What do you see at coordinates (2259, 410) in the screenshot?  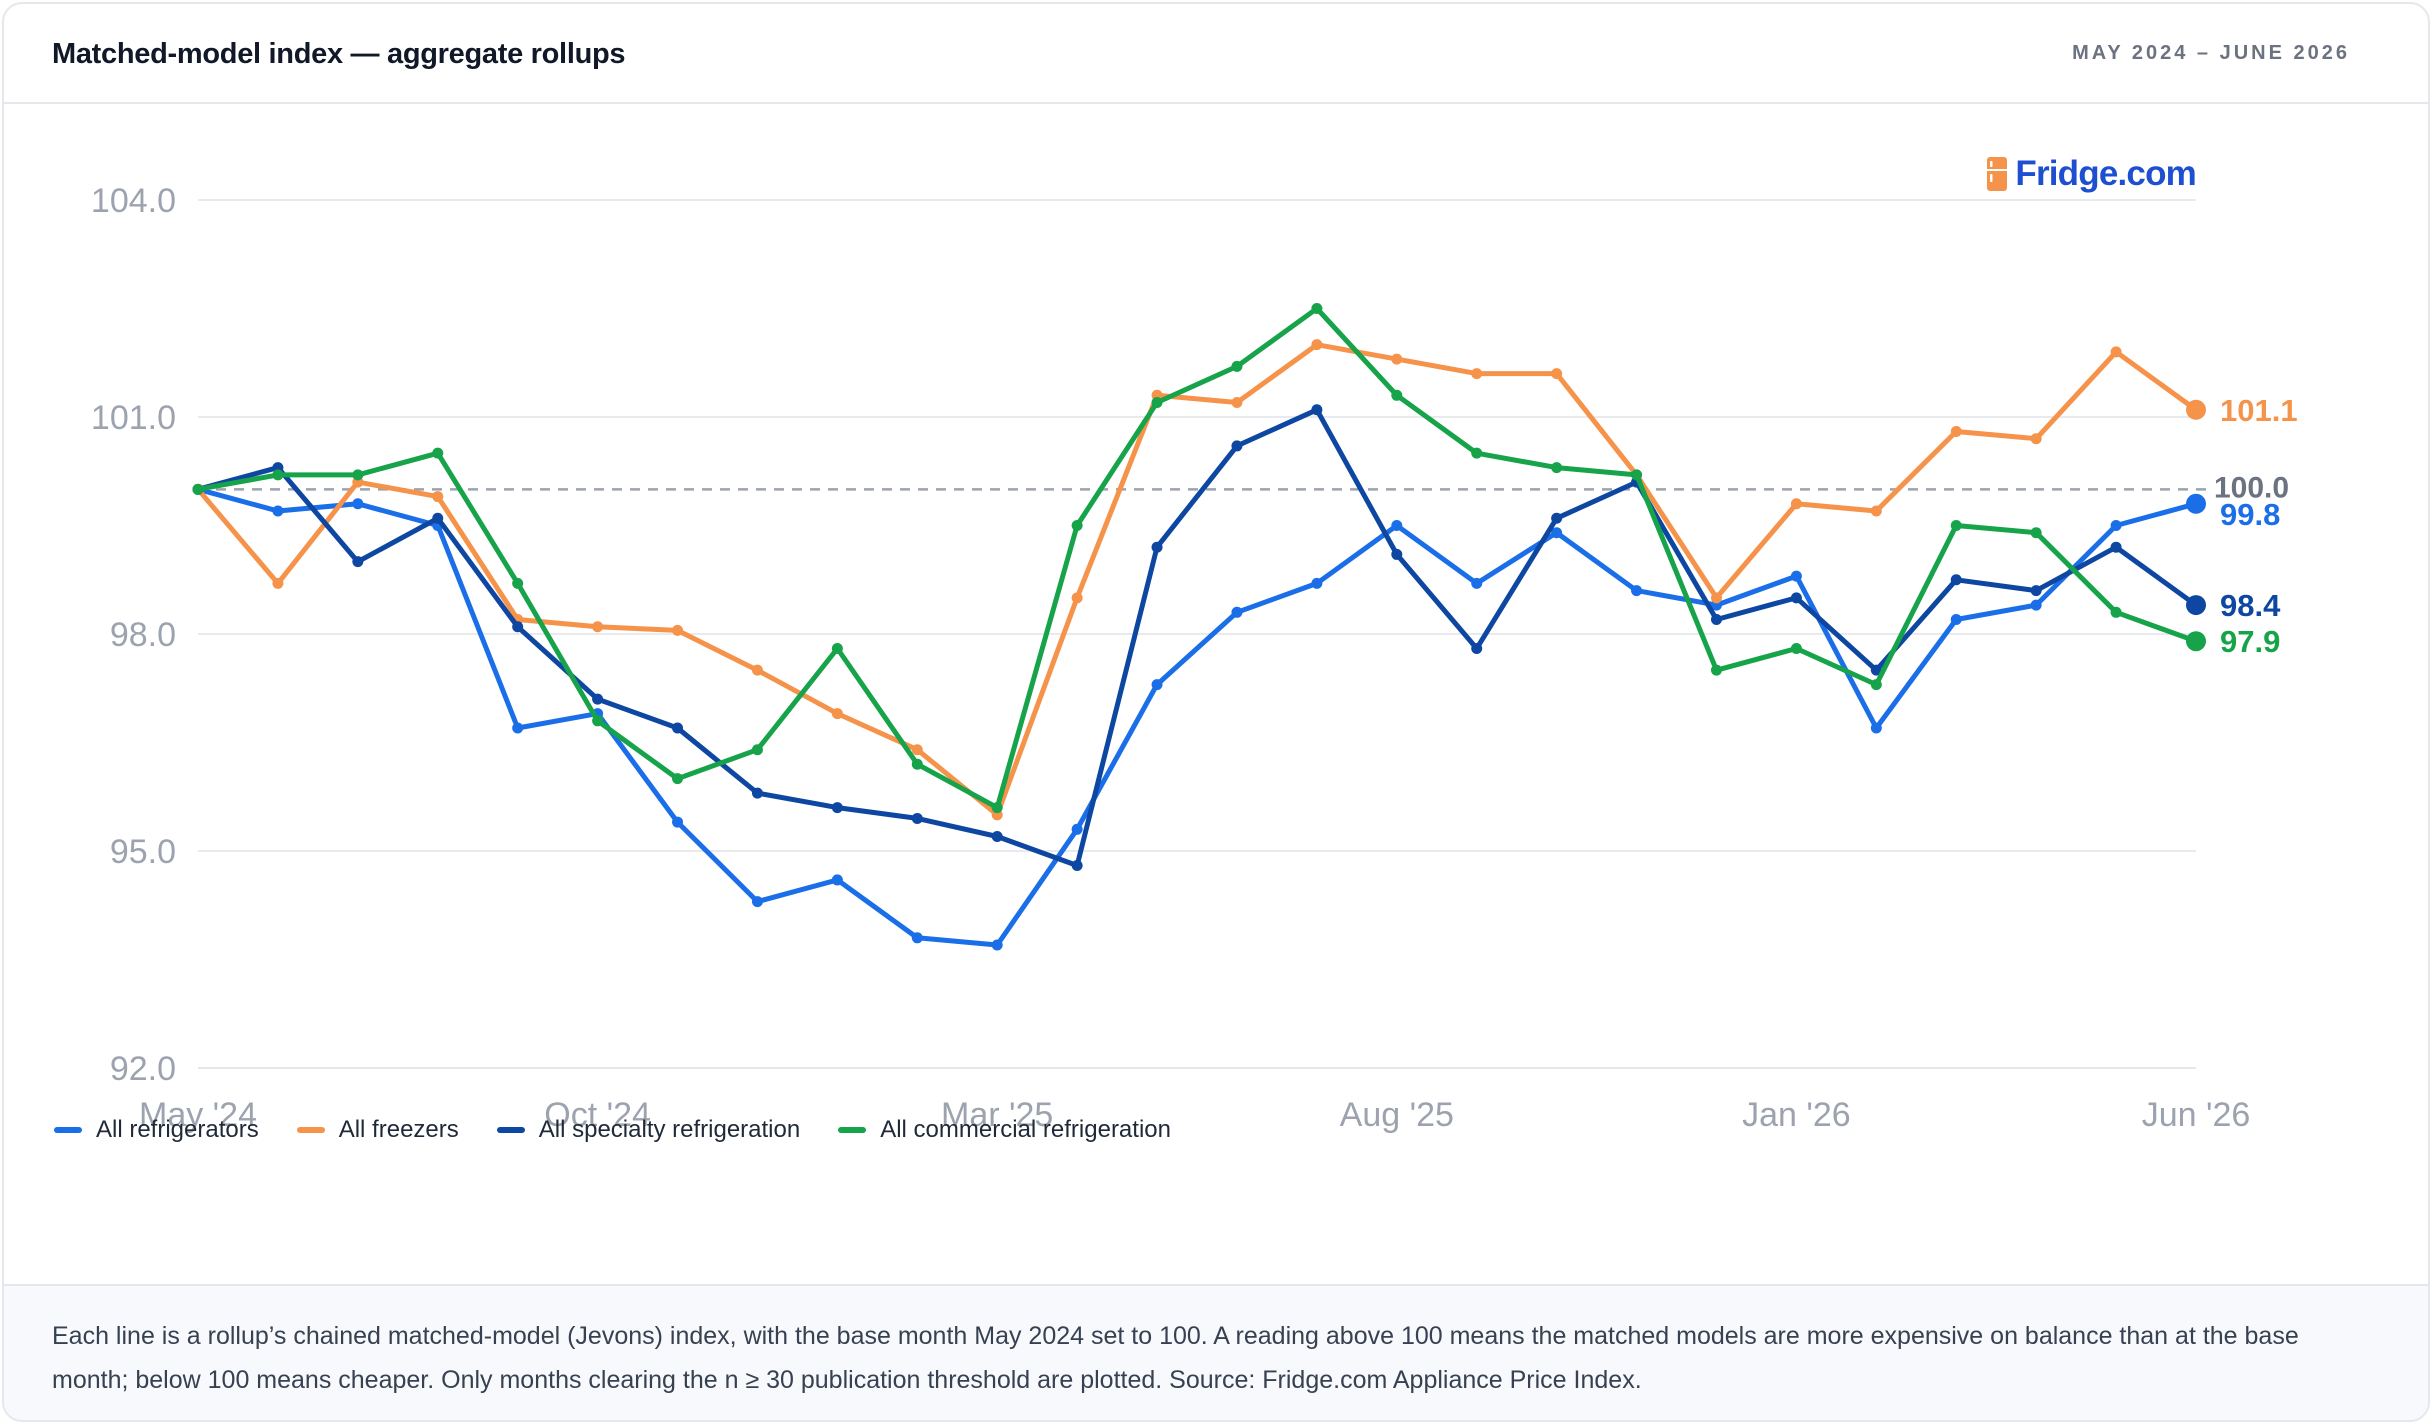 I see `series-end-label: 101.1` at bounding box center [2259, 410].